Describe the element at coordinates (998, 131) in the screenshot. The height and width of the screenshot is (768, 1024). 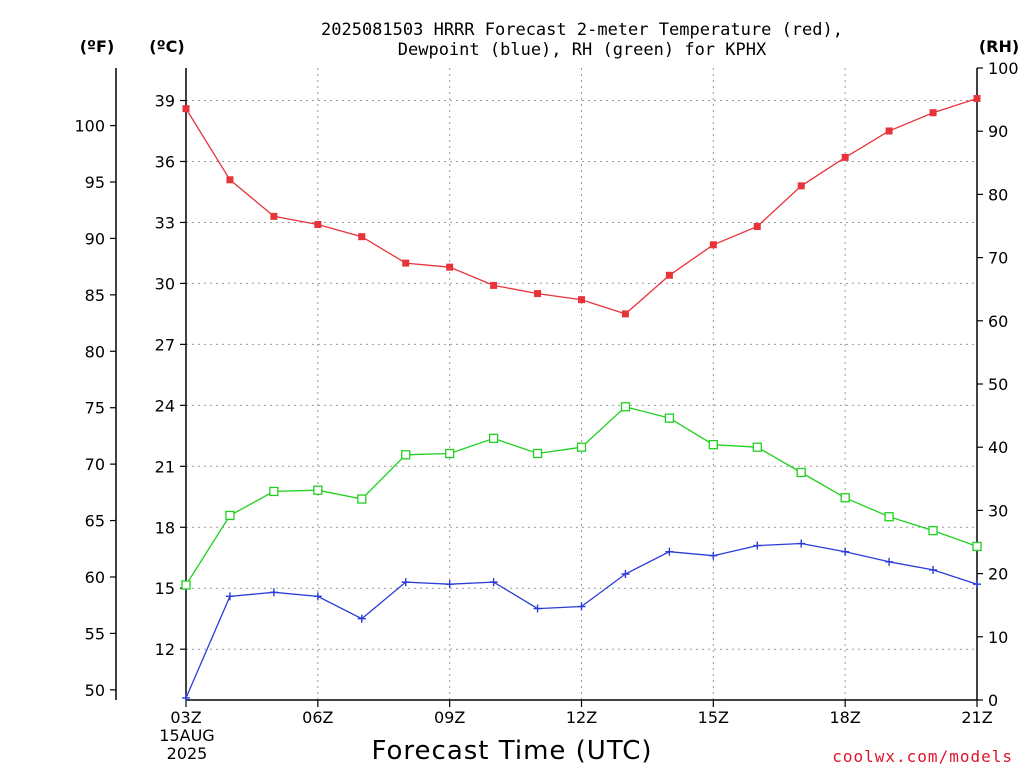
I see `rh-tick-label: 90` at that location.